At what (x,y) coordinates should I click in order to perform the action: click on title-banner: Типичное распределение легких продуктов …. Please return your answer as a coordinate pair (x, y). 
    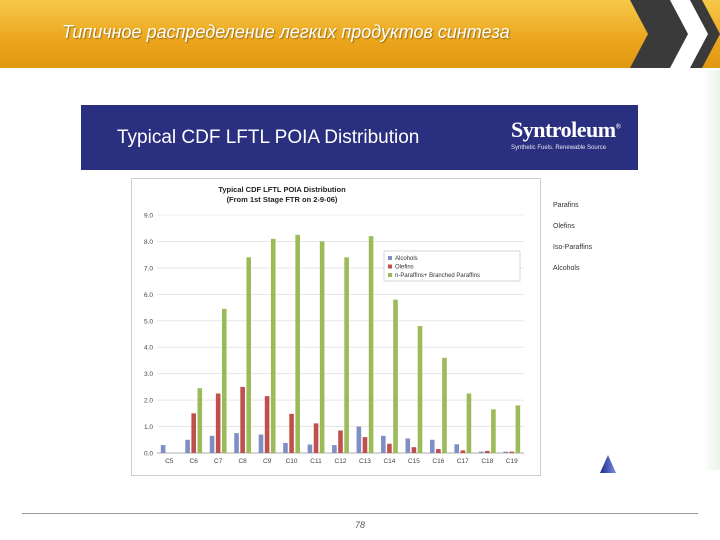
    Looking at the image, I should click on (360, 34).